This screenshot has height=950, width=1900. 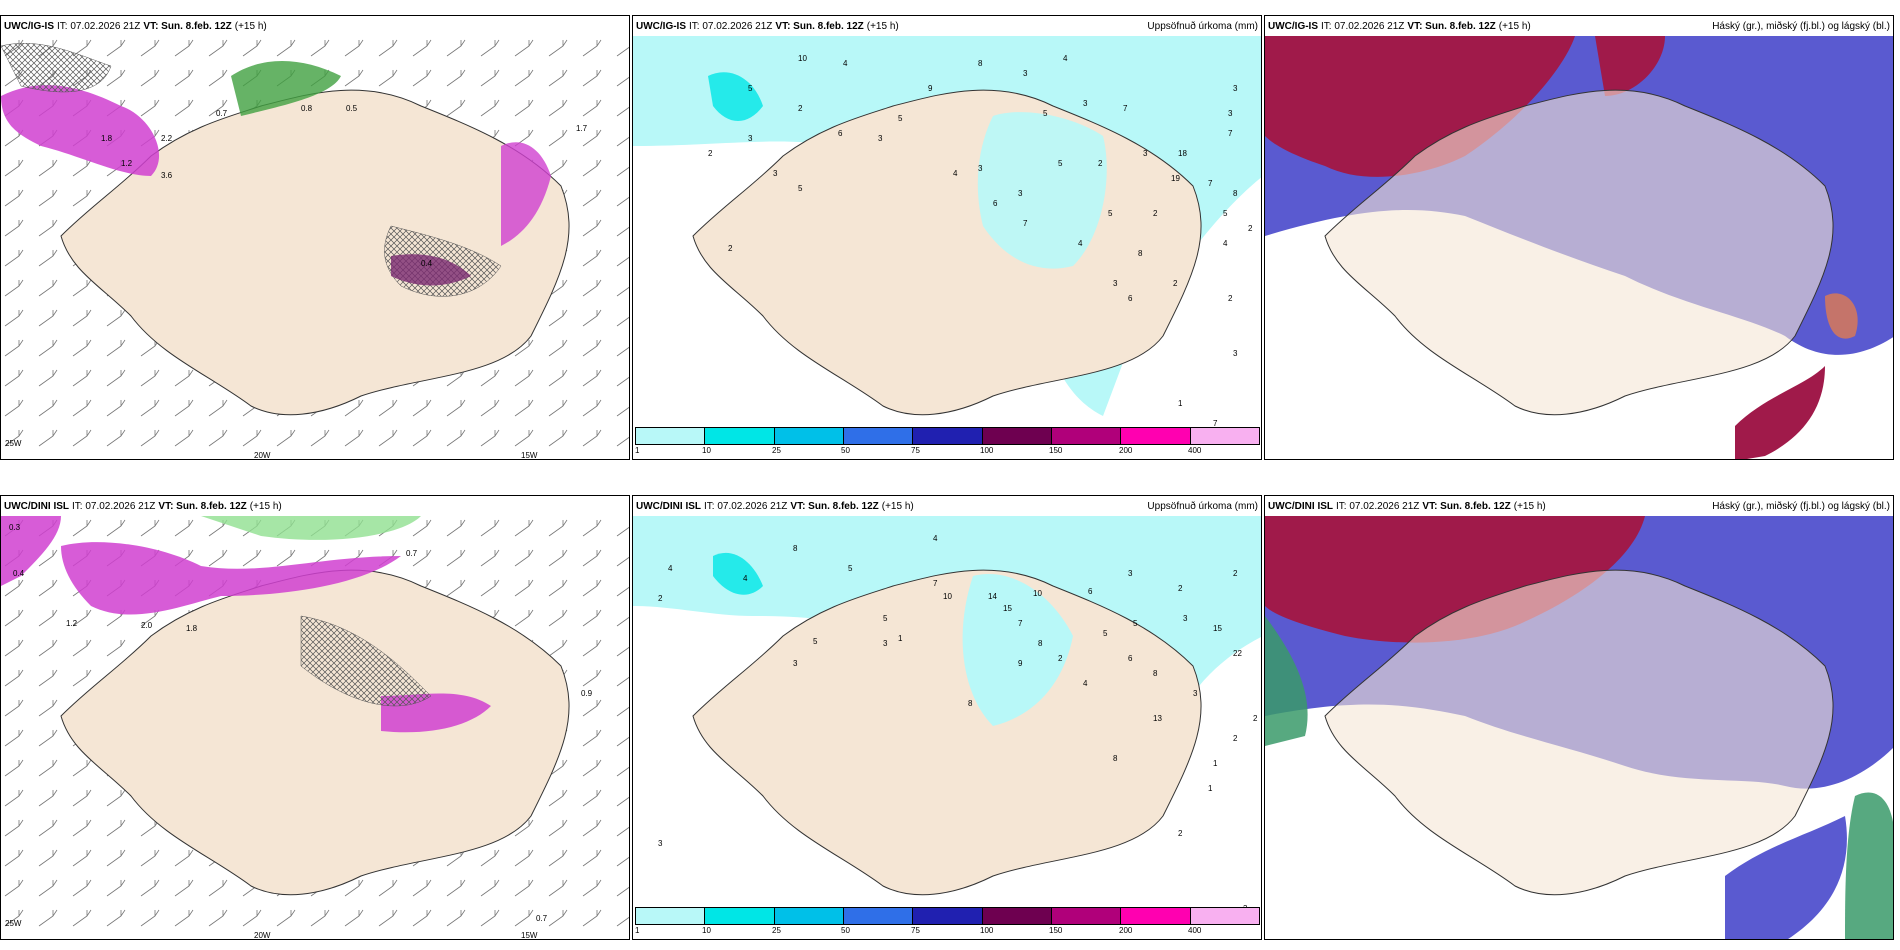 I want to click on precip-value: 14, so click(x=992, y=596).